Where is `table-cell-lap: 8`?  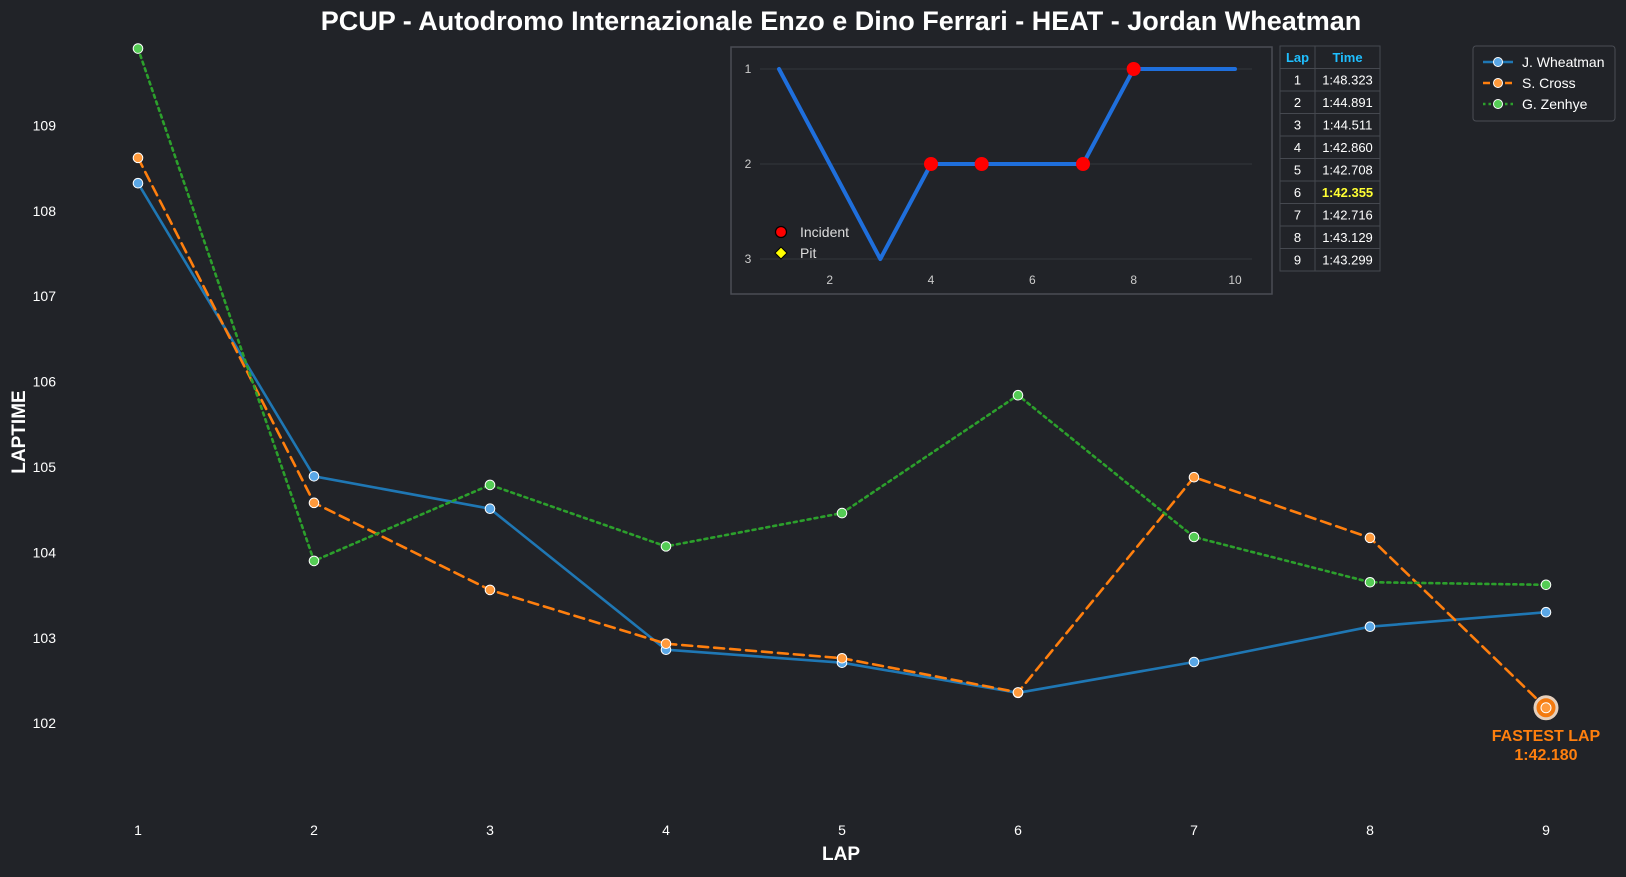 table-cell-lap: 8 is located at coordinates (1297, 237).